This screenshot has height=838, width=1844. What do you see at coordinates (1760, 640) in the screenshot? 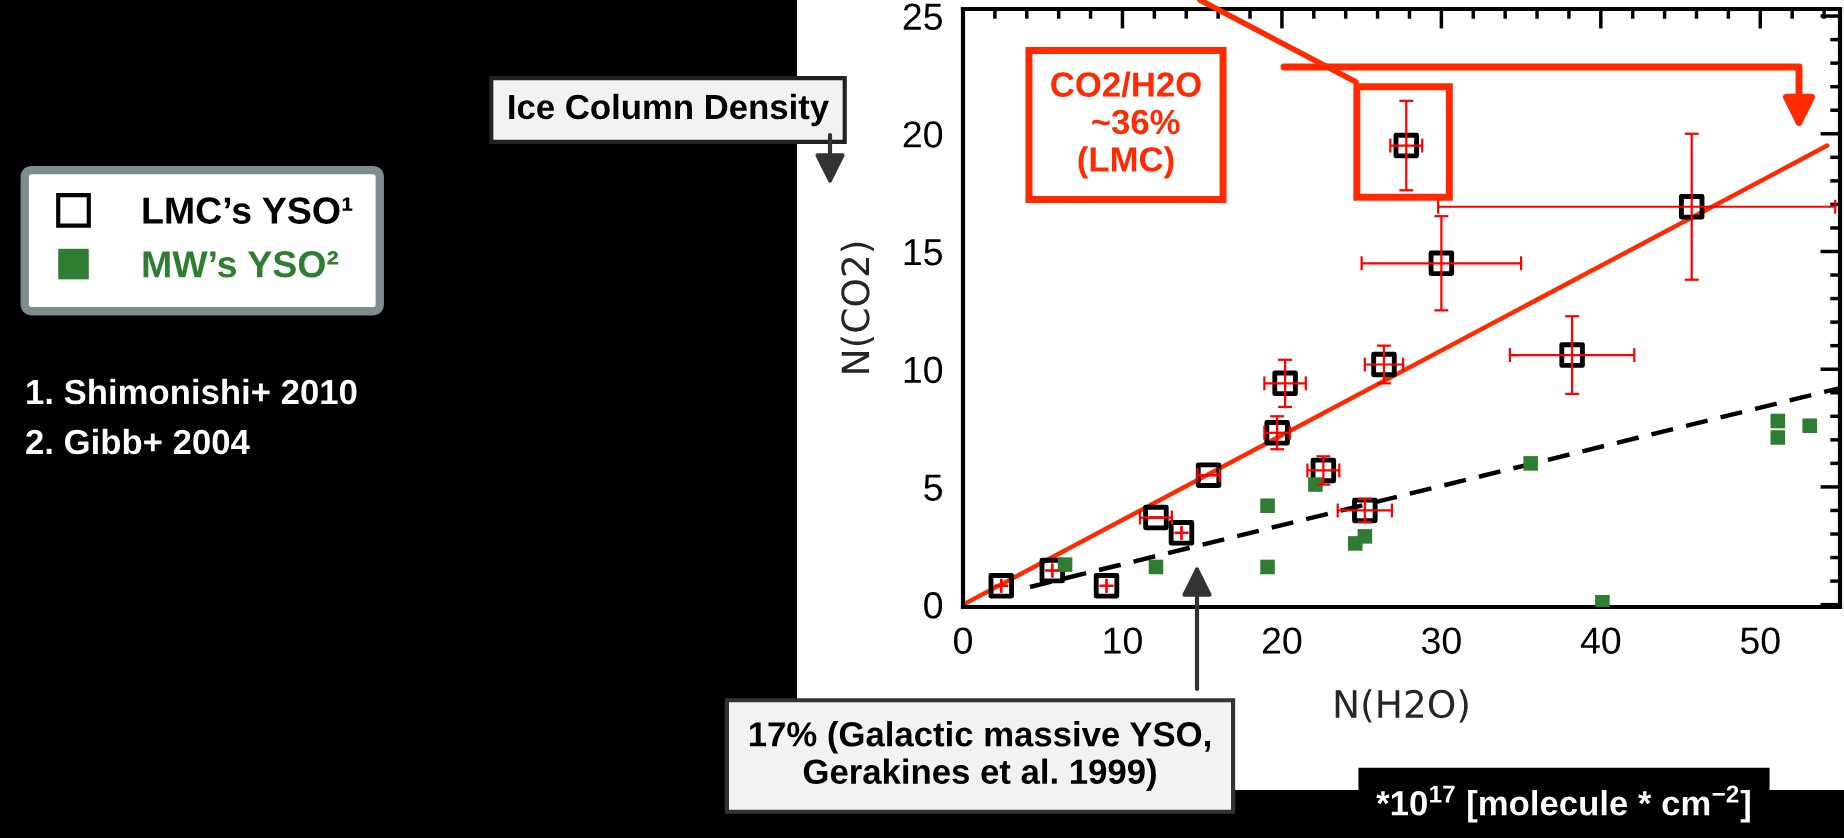
I see `x-tick-label: 50` at bounding box center [1760, 640].